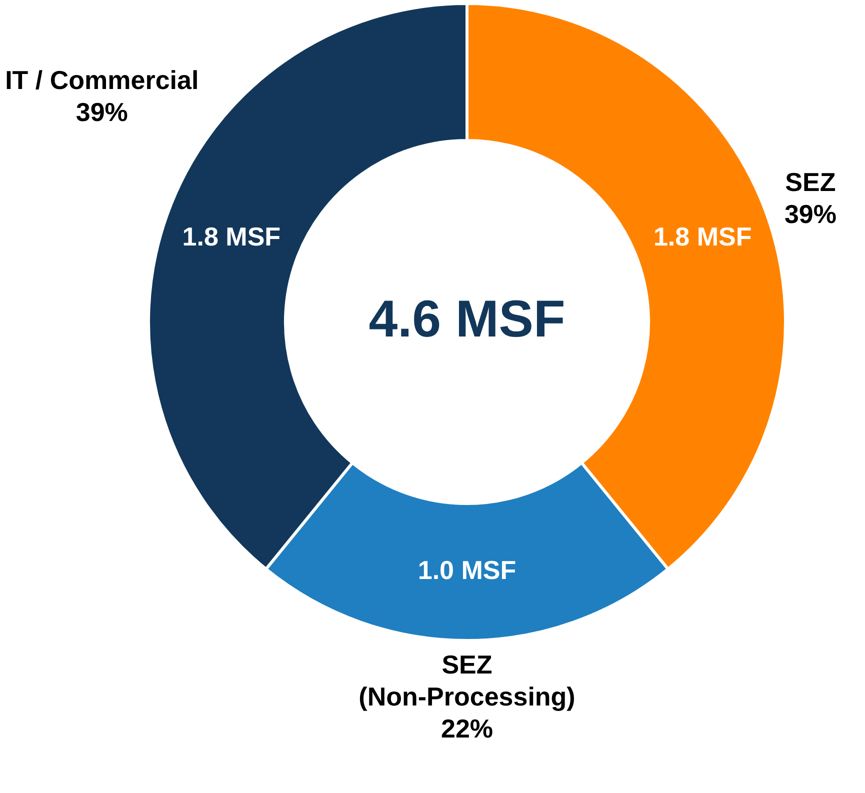  Describe the element at coordinates (467, 319) in the screenshot. I see `text: 4.6 MSF` at that location.